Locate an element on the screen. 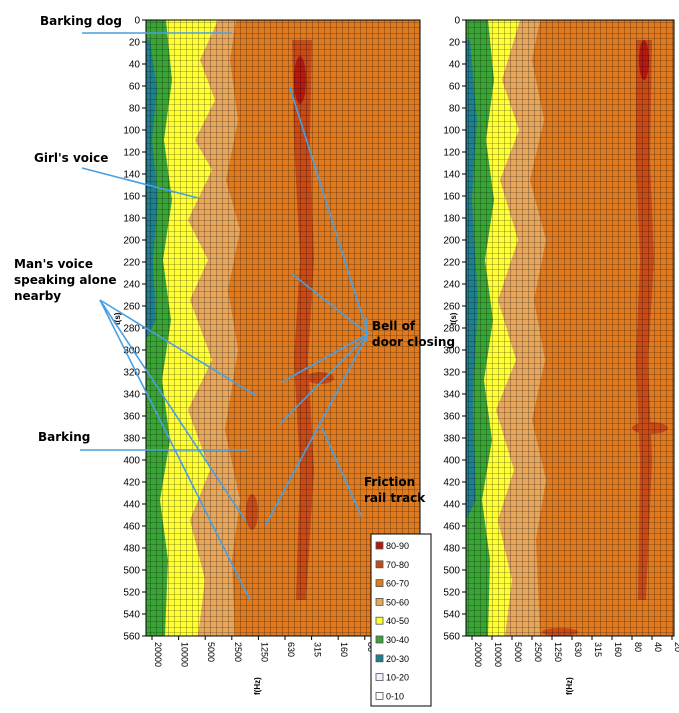 The width and height of the screenshot is (679, 713). legend-label: 10-20 is located at coordinates (397, 678).